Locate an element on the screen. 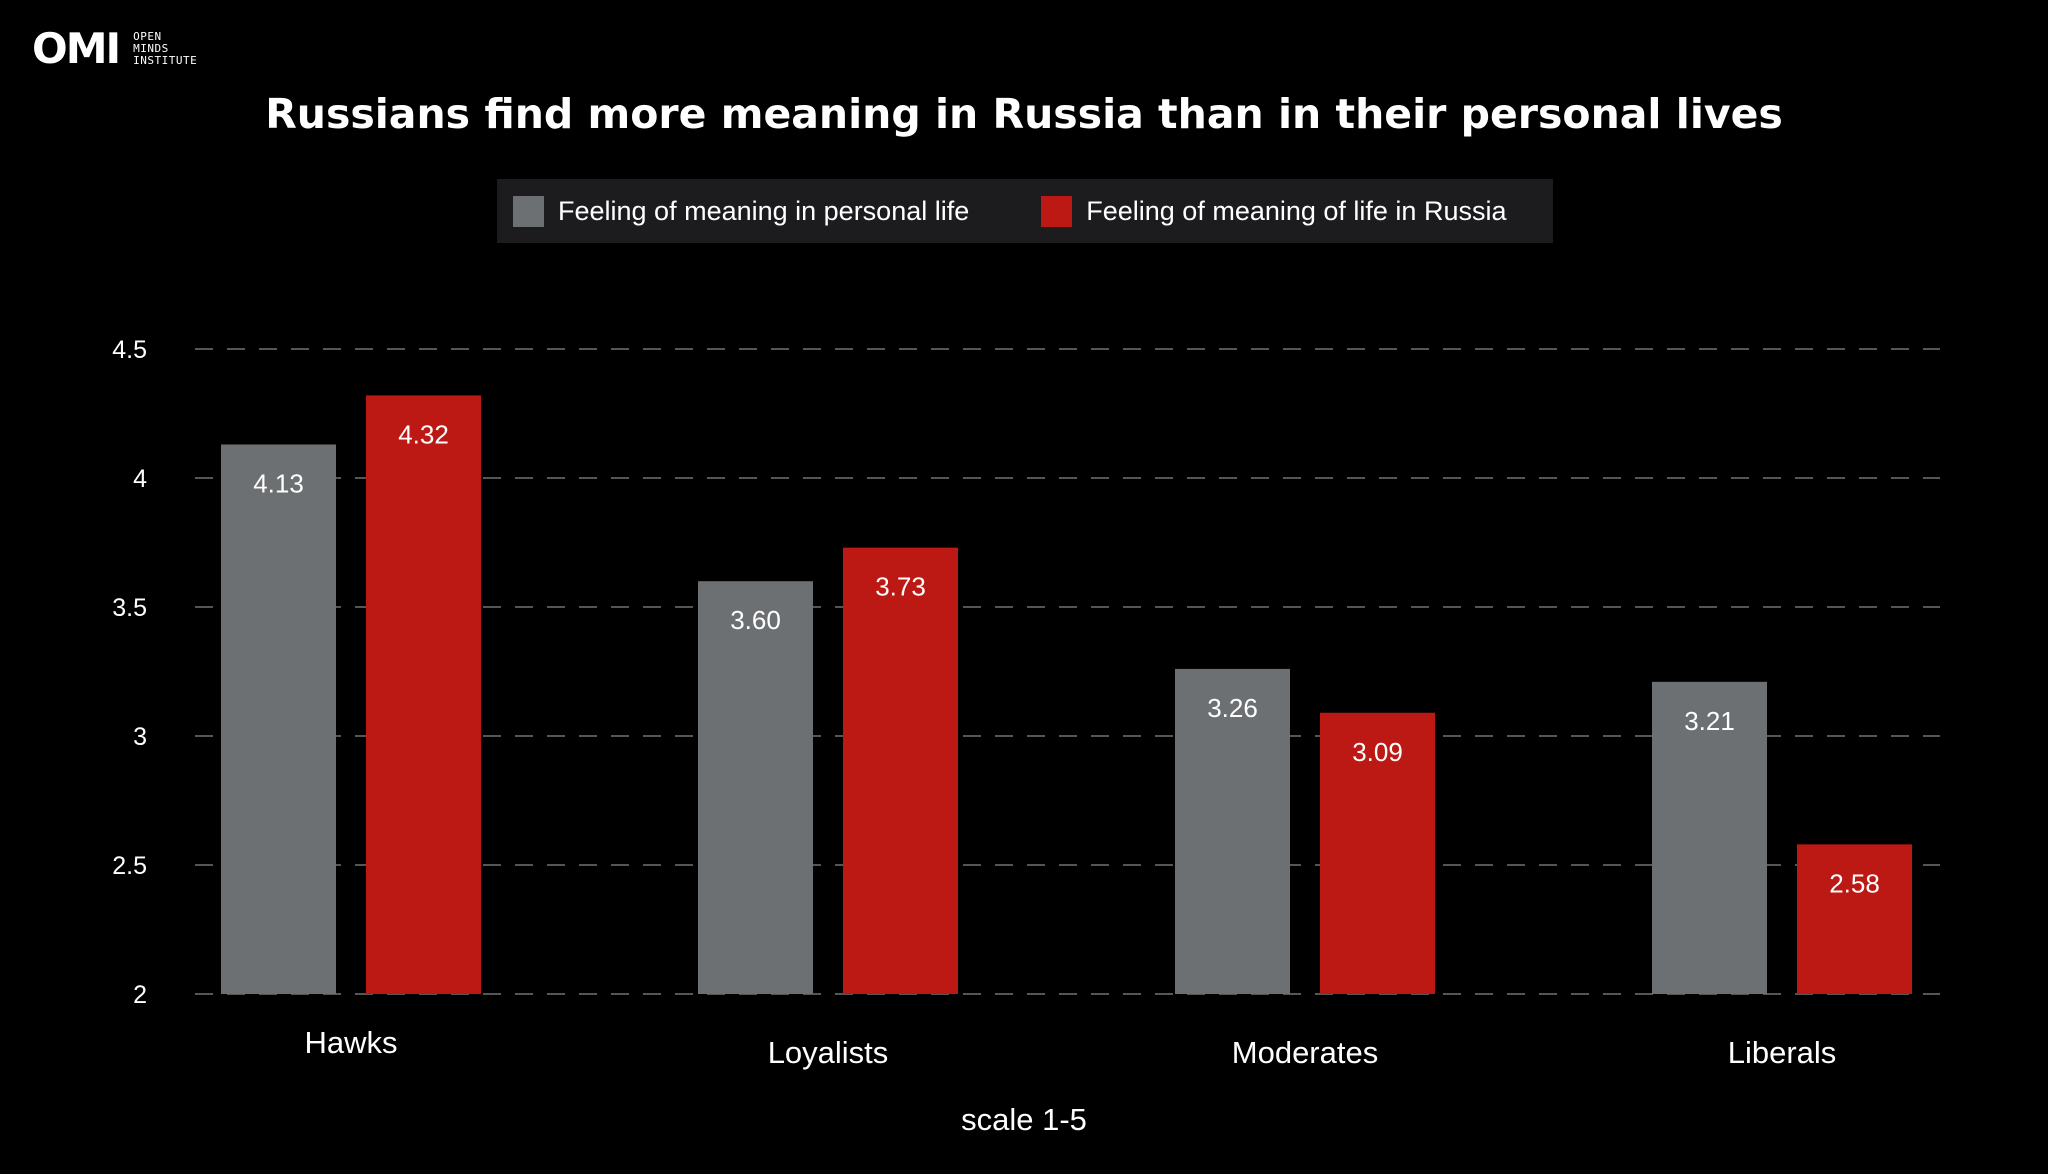 The height and width of the screenshot is (1174, 2048). data-label: 3.26 is located at coordinates (1232, 708).